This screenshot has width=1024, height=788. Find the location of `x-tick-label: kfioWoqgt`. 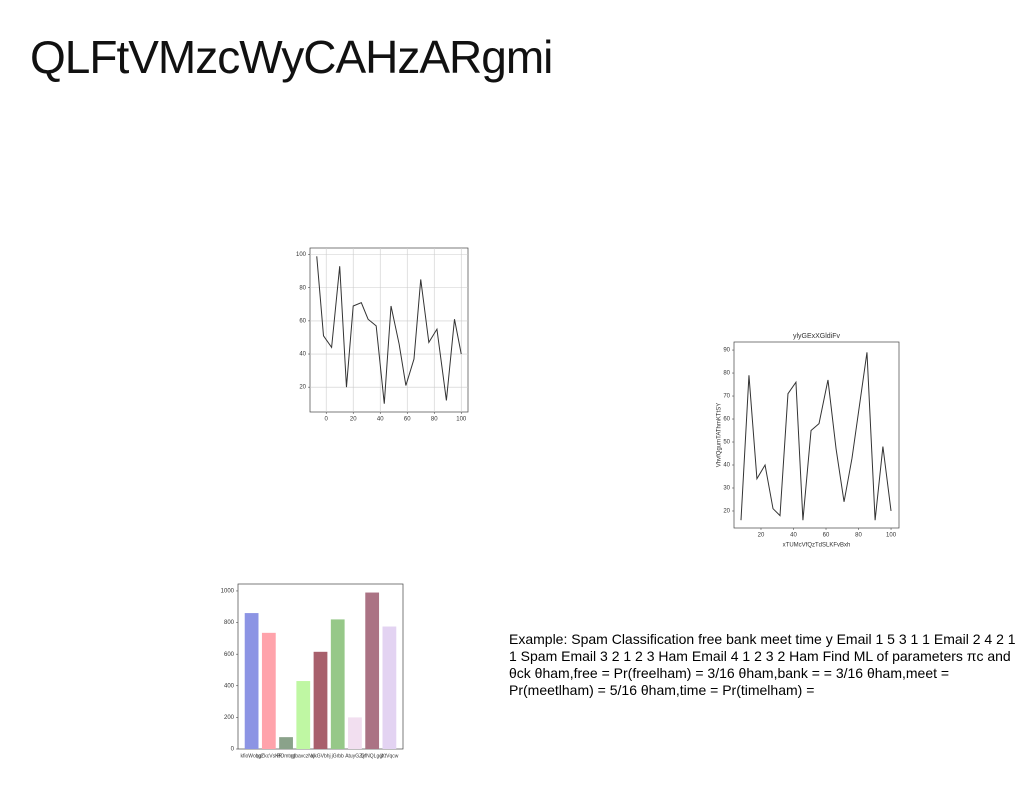

x-tick-label: kfioWoqgt is located at coordinates (252, 756).